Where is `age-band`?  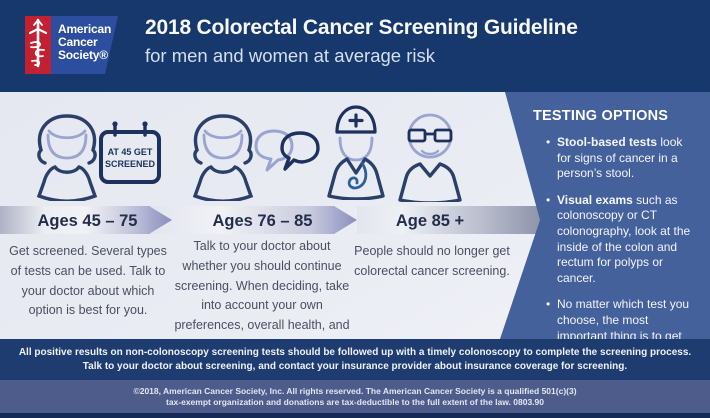 age-band is located at coordinates (271, 220).